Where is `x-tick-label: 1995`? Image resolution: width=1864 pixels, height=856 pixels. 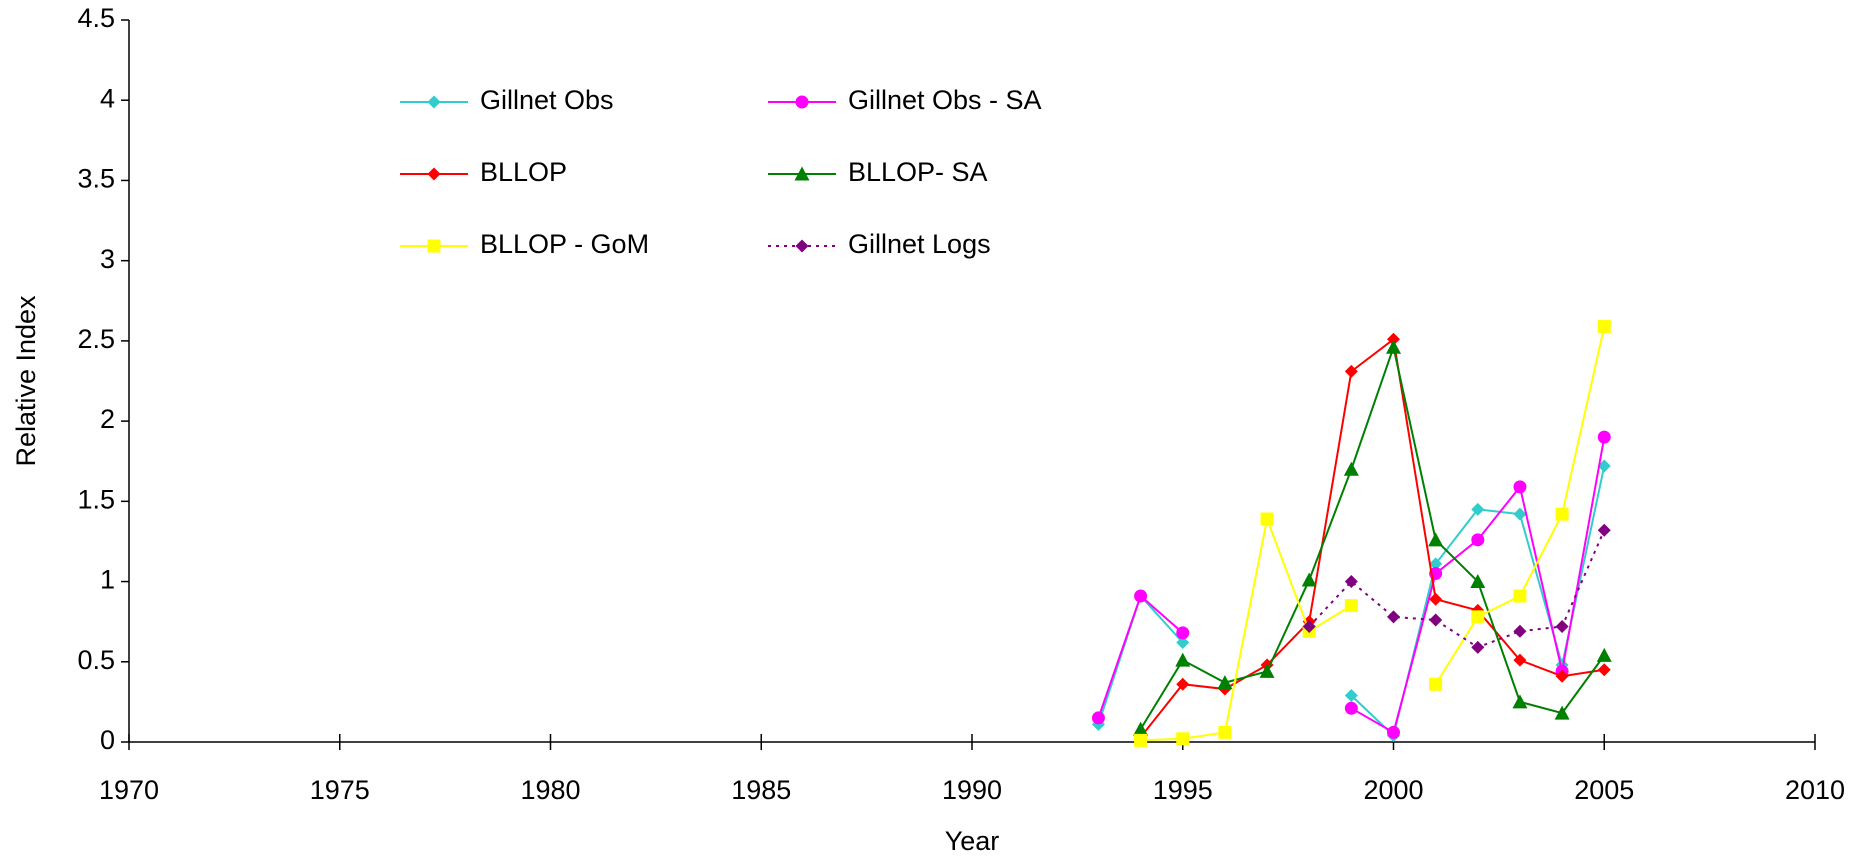 x-tick-label: 1995 is located at coordinates (1183, 790).